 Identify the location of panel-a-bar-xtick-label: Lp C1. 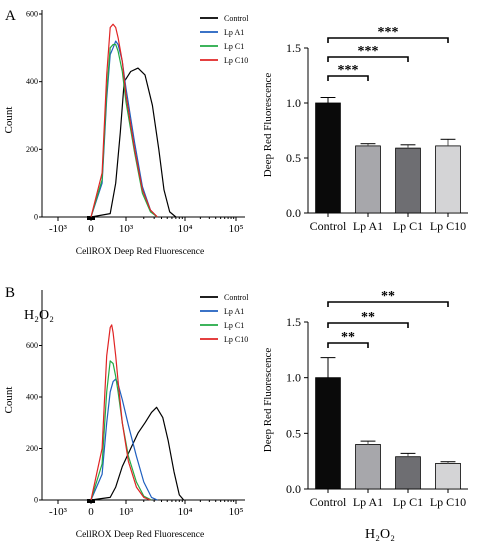
(408, 226).